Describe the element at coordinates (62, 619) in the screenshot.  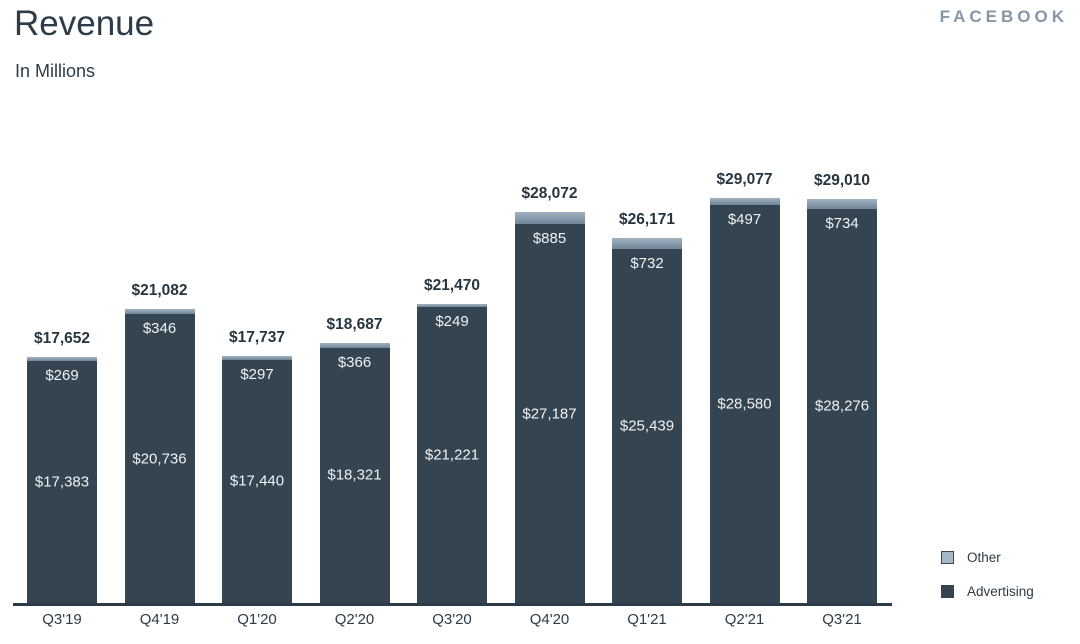
I see `x-axis-label: Q3'19` at that location.